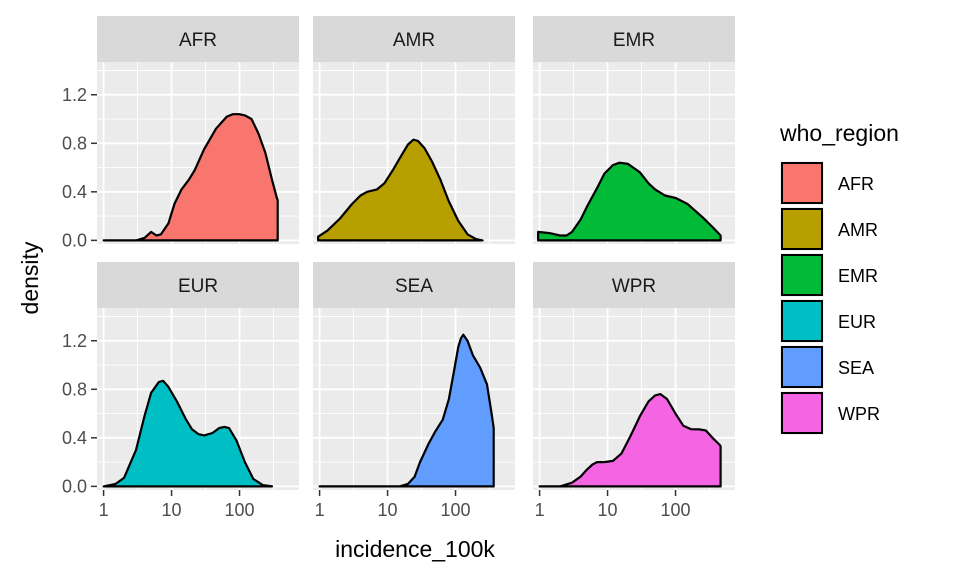 This screenshot has width=960, height=576. Describe the element at coordinates (827, 183) in the screenshot. I see `legend-item-afr: AFR` at that location.